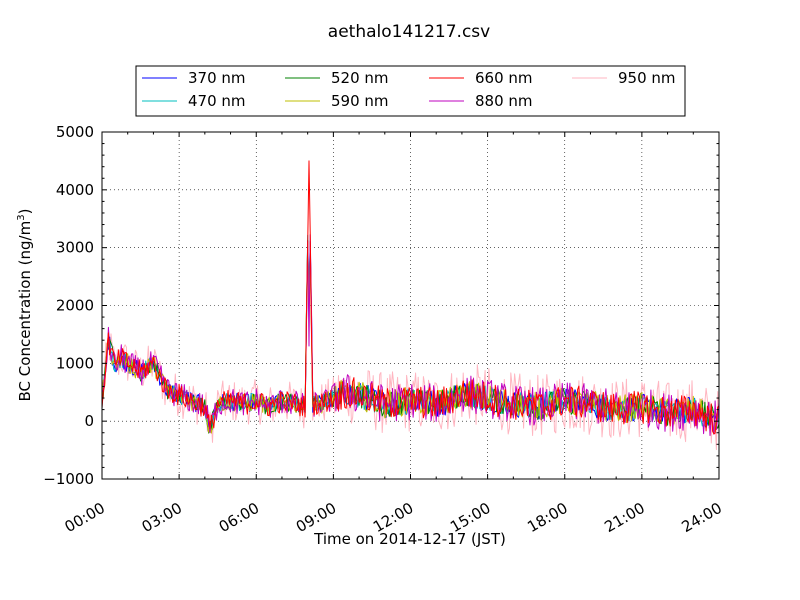 The image size is (800, 600). What do you see at coordinates (409, 539) in the screenshot?
I see `x-axis-label: Time on 2014-12-17 (JST)` at bounding box center [409, 539].